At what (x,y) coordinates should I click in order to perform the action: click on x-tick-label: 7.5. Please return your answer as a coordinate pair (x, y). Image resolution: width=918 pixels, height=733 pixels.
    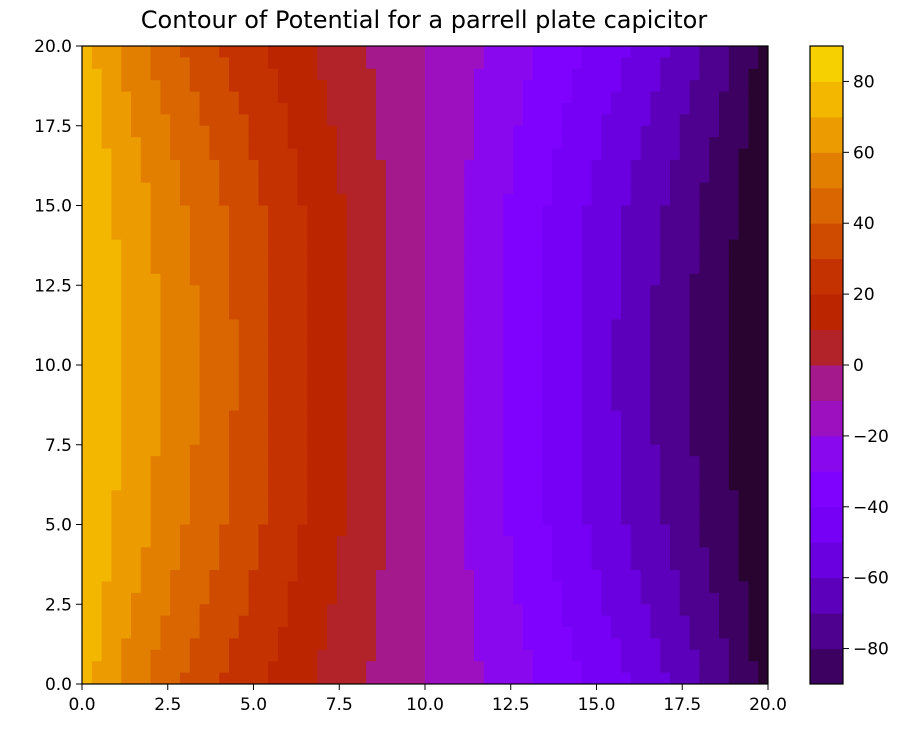
    Looking at the image, I should click on (339, 705).